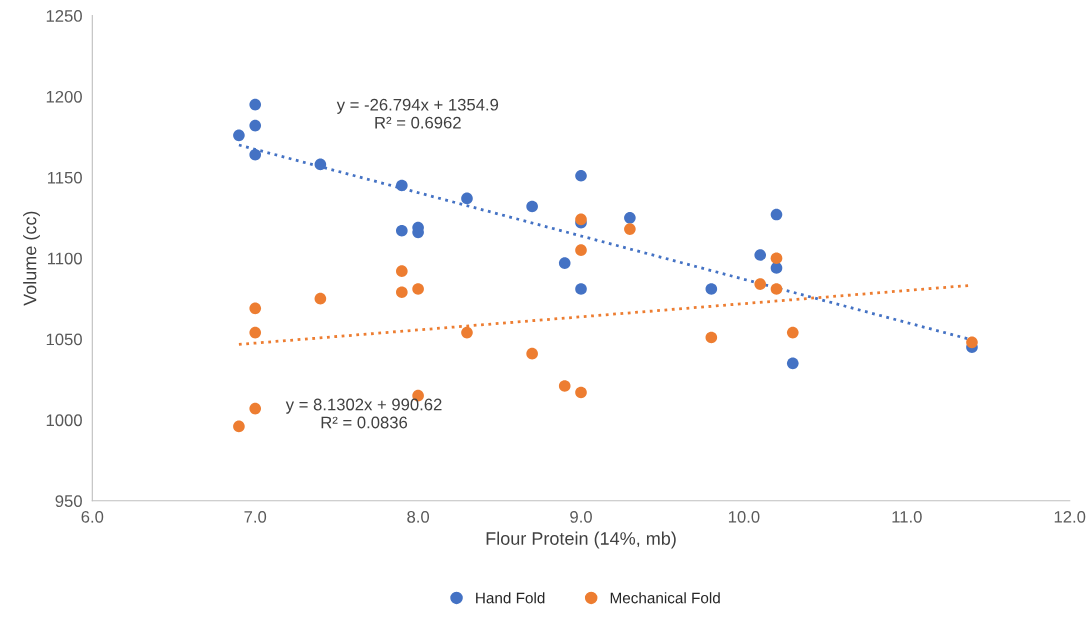  I want to click on y-axis-title: Volume (cc), so click(31, 258).